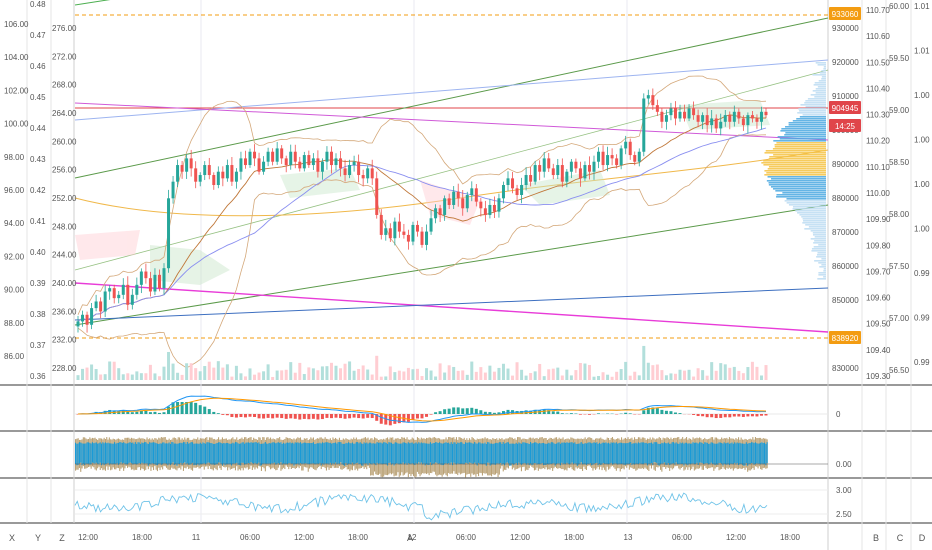 This screenshot has width=932, height=550. I want to click on axis-tick-label: 110.00, so click(878, 193).